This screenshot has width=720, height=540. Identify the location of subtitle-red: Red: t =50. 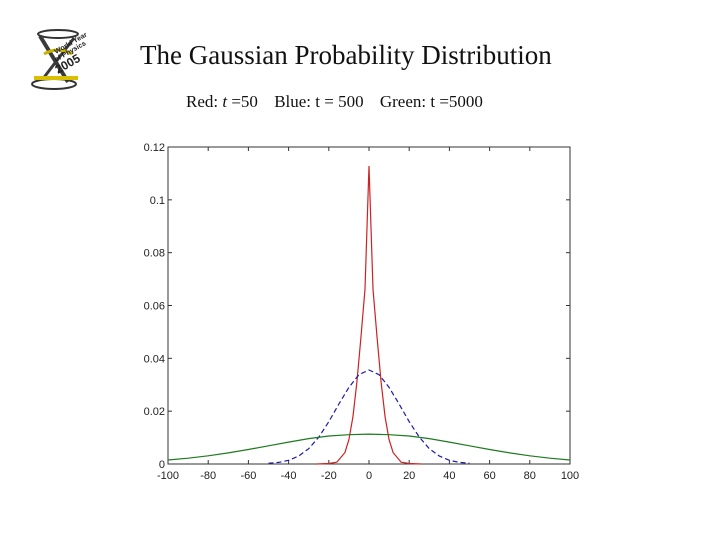
(222, 101).